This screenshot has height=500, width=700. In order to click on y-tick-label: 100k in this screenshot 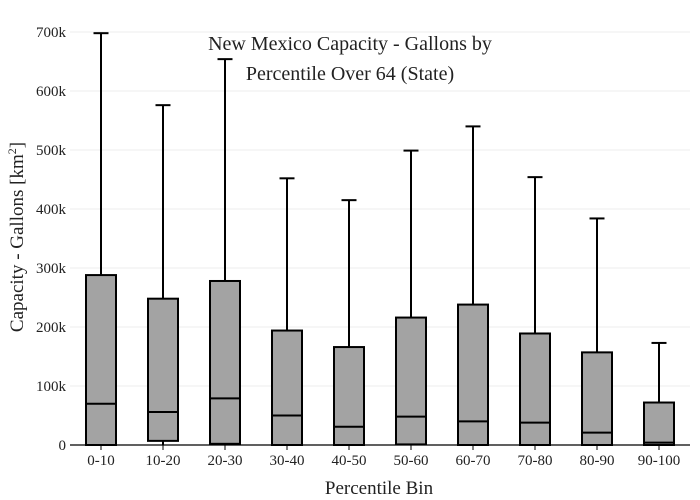, I will do `click(51, 387)`.